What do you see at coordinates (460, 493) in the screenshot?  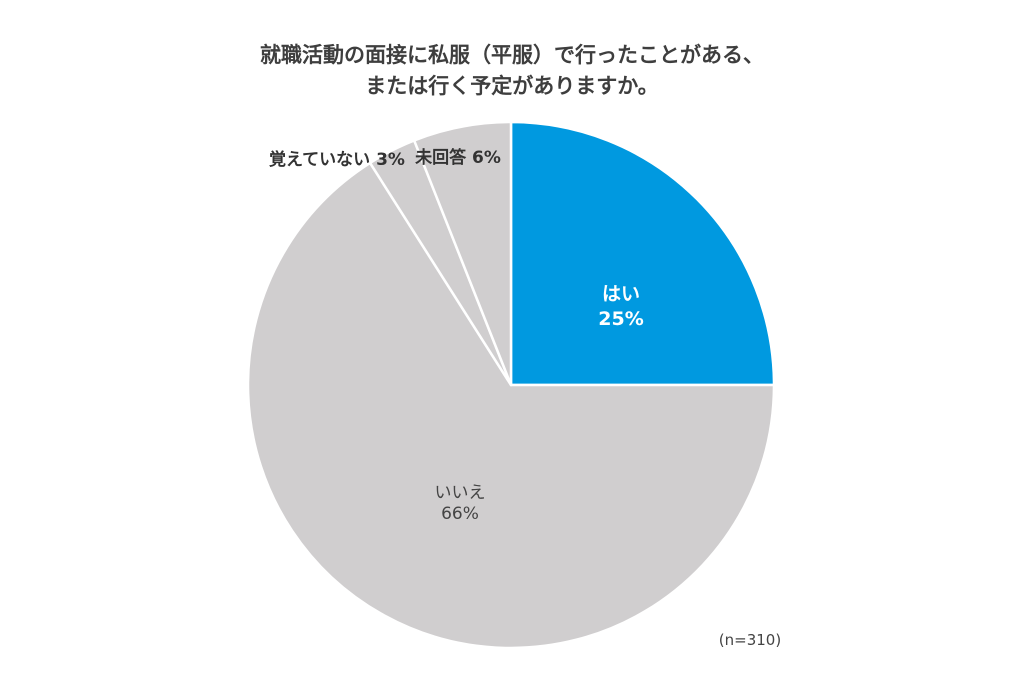 I see `slice-label-no: いいえ` at bounding box center [460, 493].